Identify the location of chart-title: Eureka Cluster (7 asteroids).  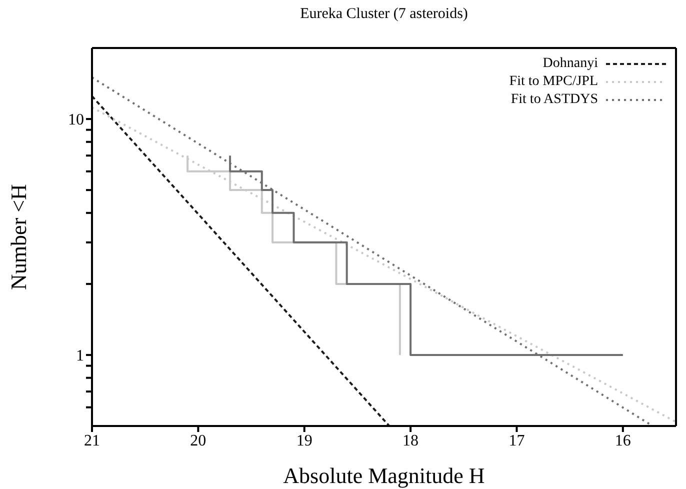
(384, 14).